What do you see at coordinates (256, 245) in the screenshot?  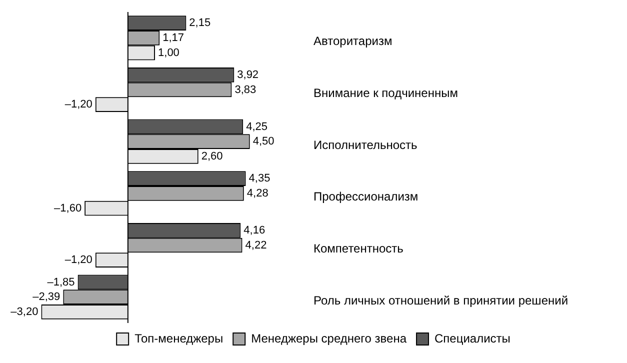 I see `data-label: 4,22` at bounding box center [256, 245].